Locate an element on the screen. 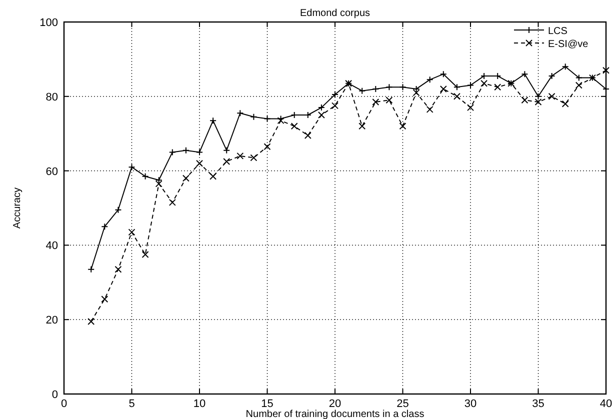 This screenshot has height=419, width=612. y-tick-label: 80 is located at coordinates (52, 97).